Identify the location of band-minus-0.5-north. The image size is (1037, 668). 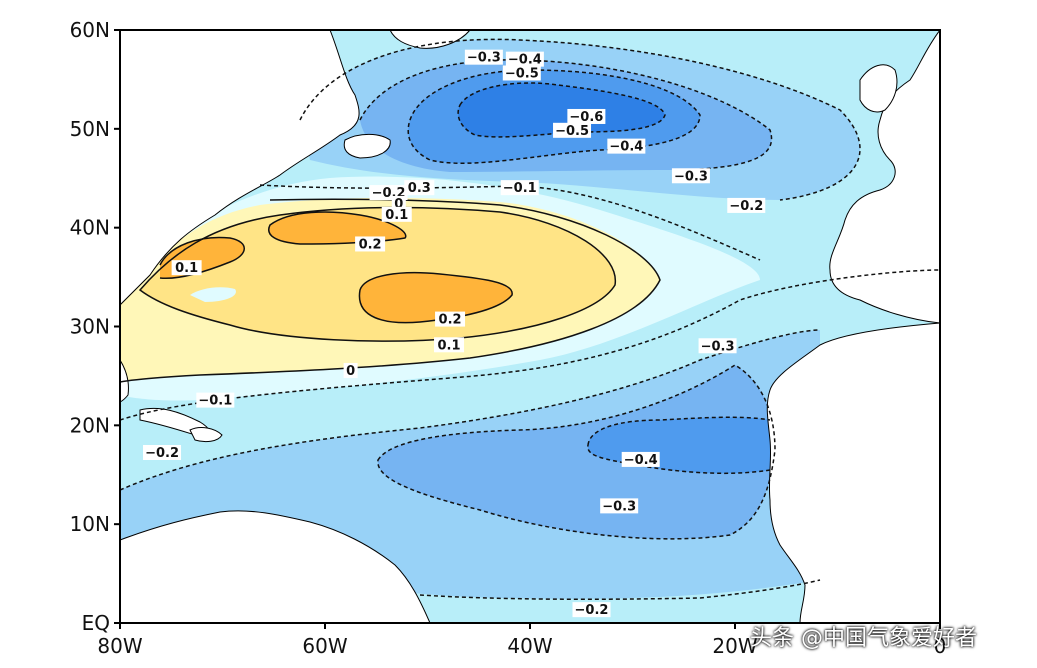
(561, 109).